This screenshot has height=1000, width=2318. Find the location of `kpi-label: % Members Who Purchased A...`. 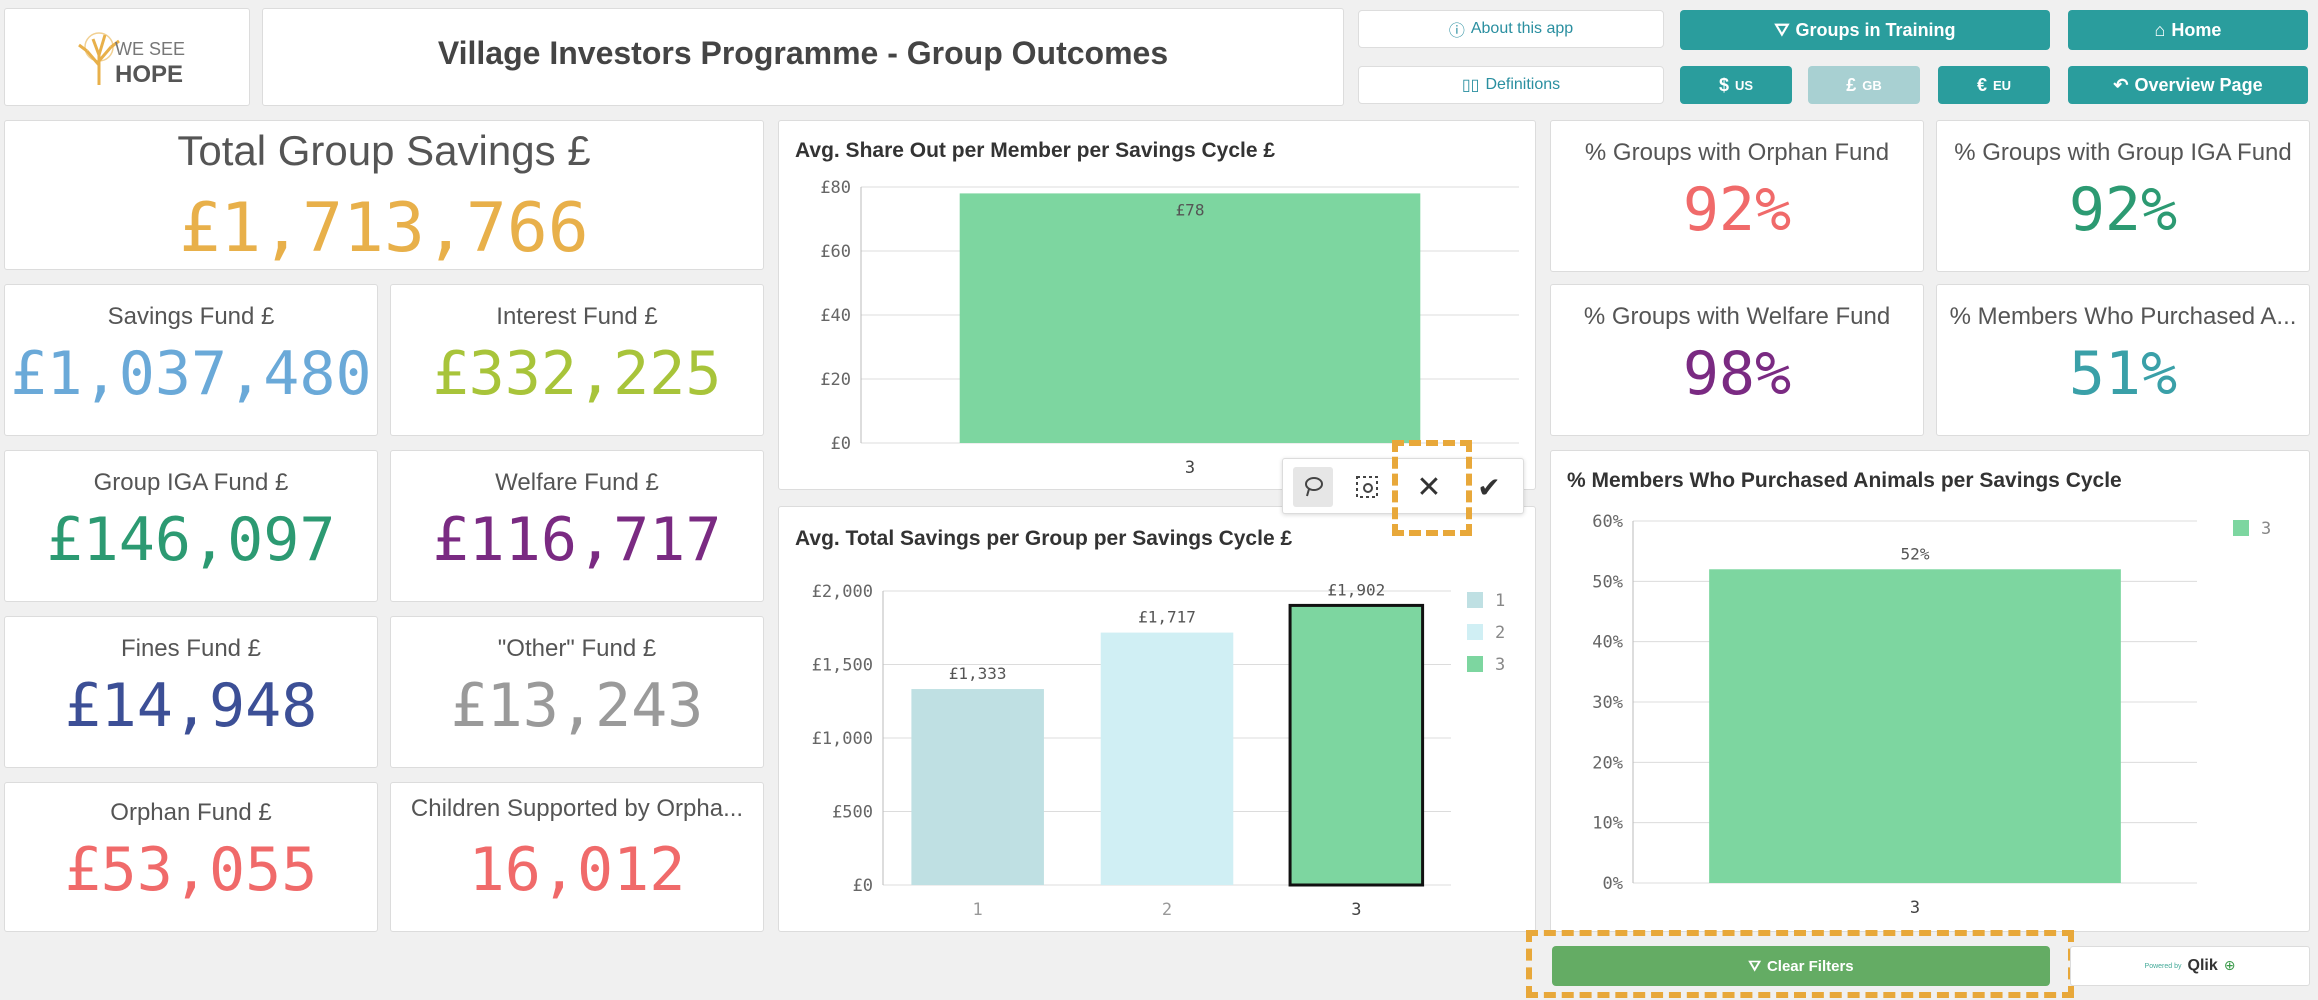

kpi-label: % Members Who Purchased A... is located at coordinates (2123, 316).